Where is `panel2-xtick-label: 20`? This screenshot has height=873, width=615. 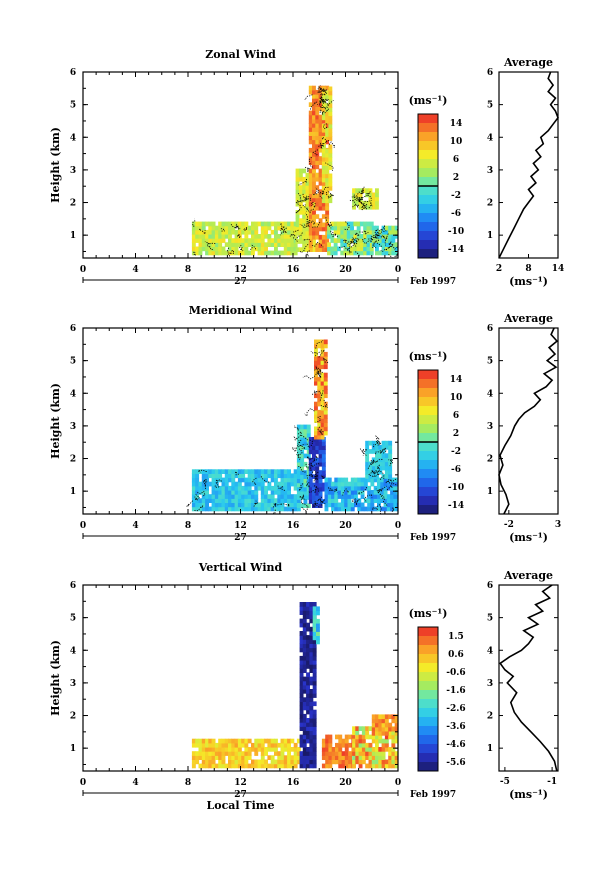 panel2-xtick-label: 20 is located at coordinates (345, 526).